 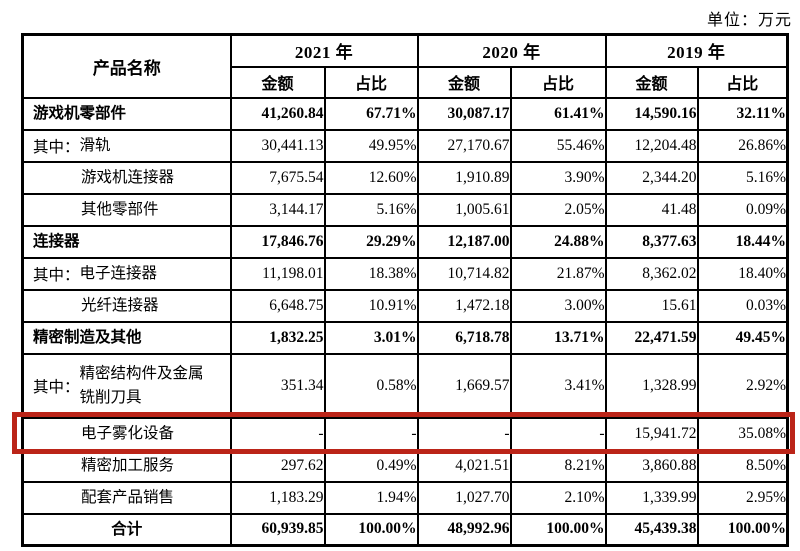 I want to click on amount-cell: 22,471.59, so click(x=651, y=337).